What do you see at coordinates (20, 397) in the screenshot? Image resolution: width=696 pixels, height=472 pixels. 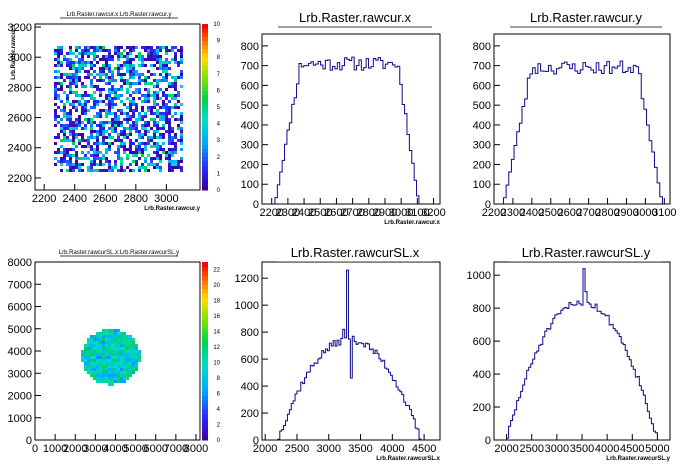 I see `y-tick-label: 2000` at bounding box center [20, 397].